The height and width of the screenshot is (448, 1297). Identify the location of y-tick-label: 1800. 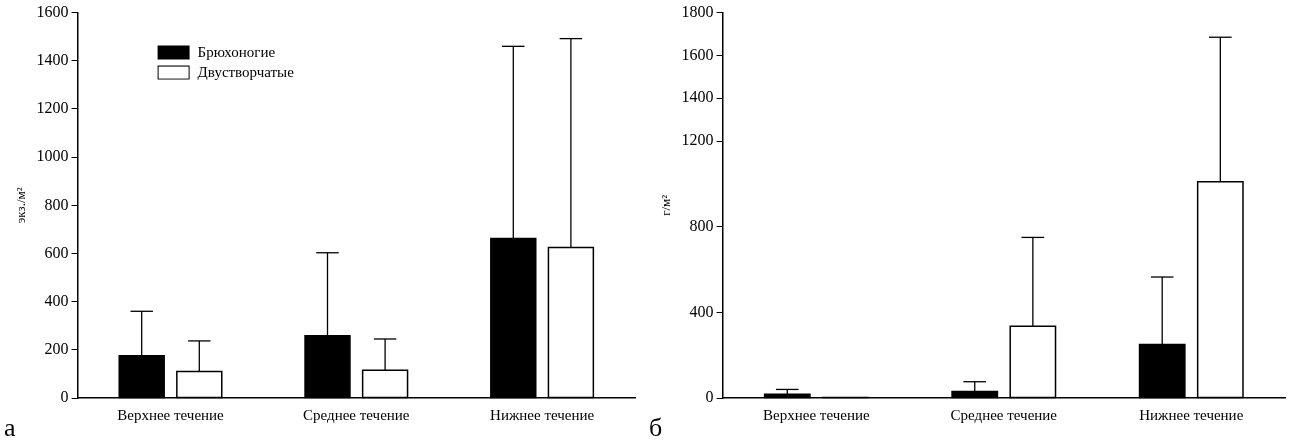
(697, 11).